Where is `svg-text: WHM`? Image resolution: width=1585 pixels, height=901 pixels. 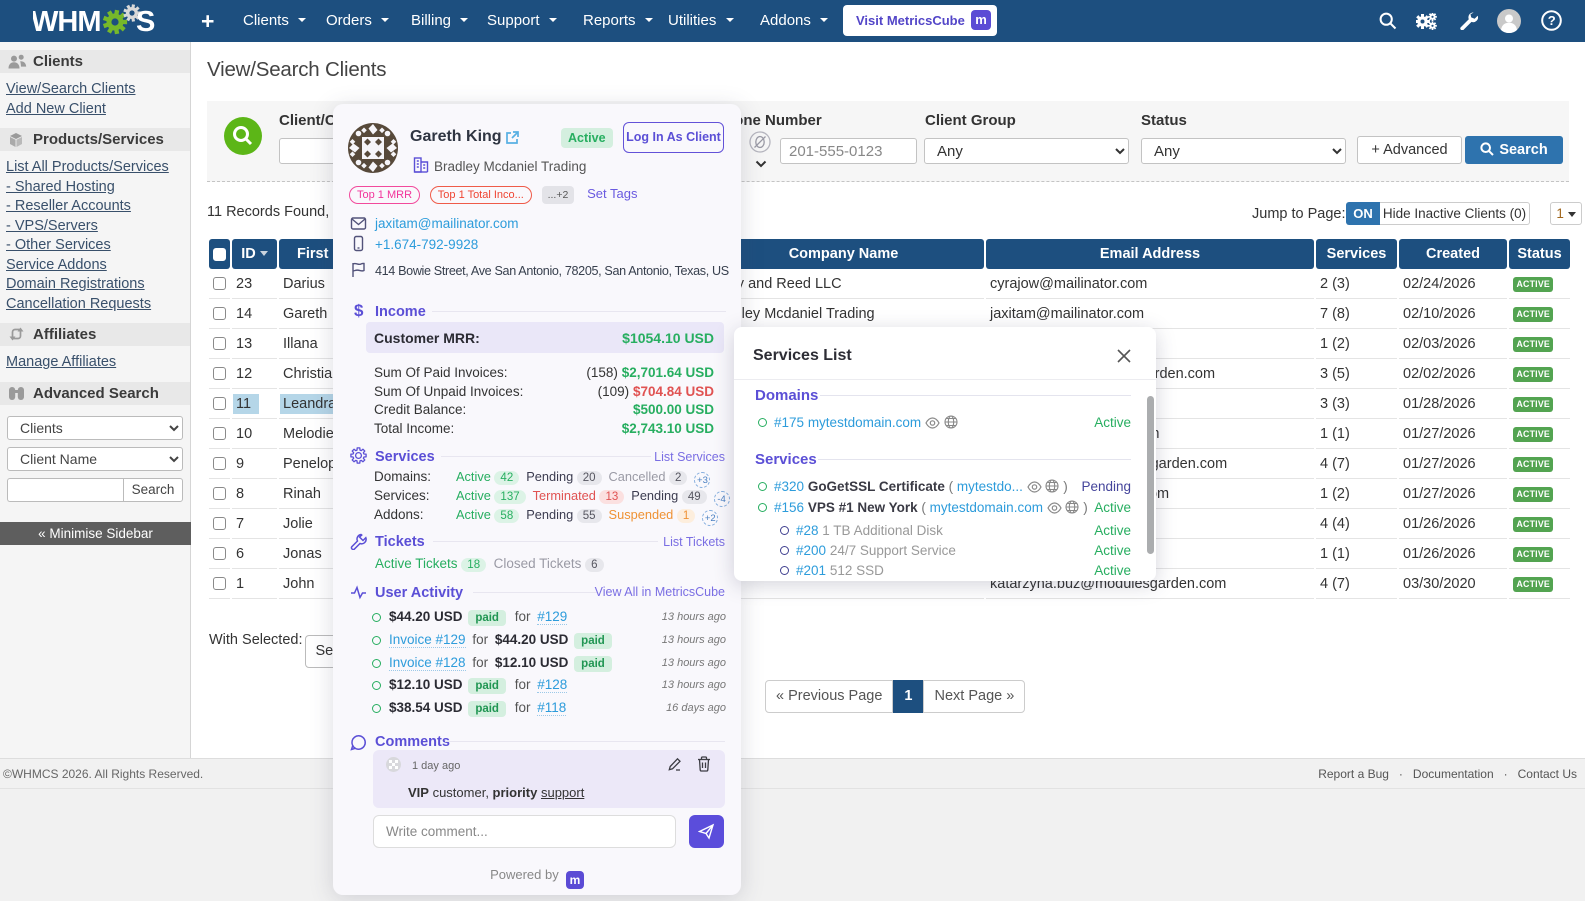 svg-text: WHM is located at coordinates (66, 22).